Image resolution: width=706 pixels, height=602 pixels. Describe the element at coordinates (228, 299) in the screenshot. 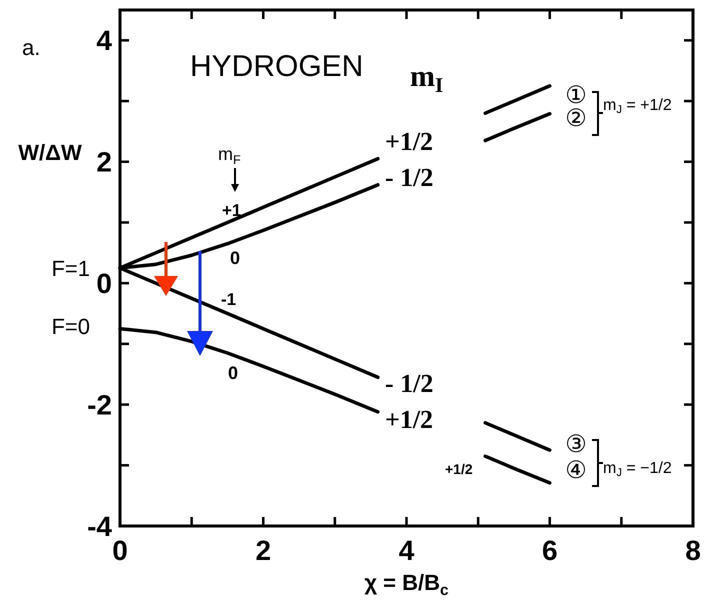

I see `annotation: -1` at that location.